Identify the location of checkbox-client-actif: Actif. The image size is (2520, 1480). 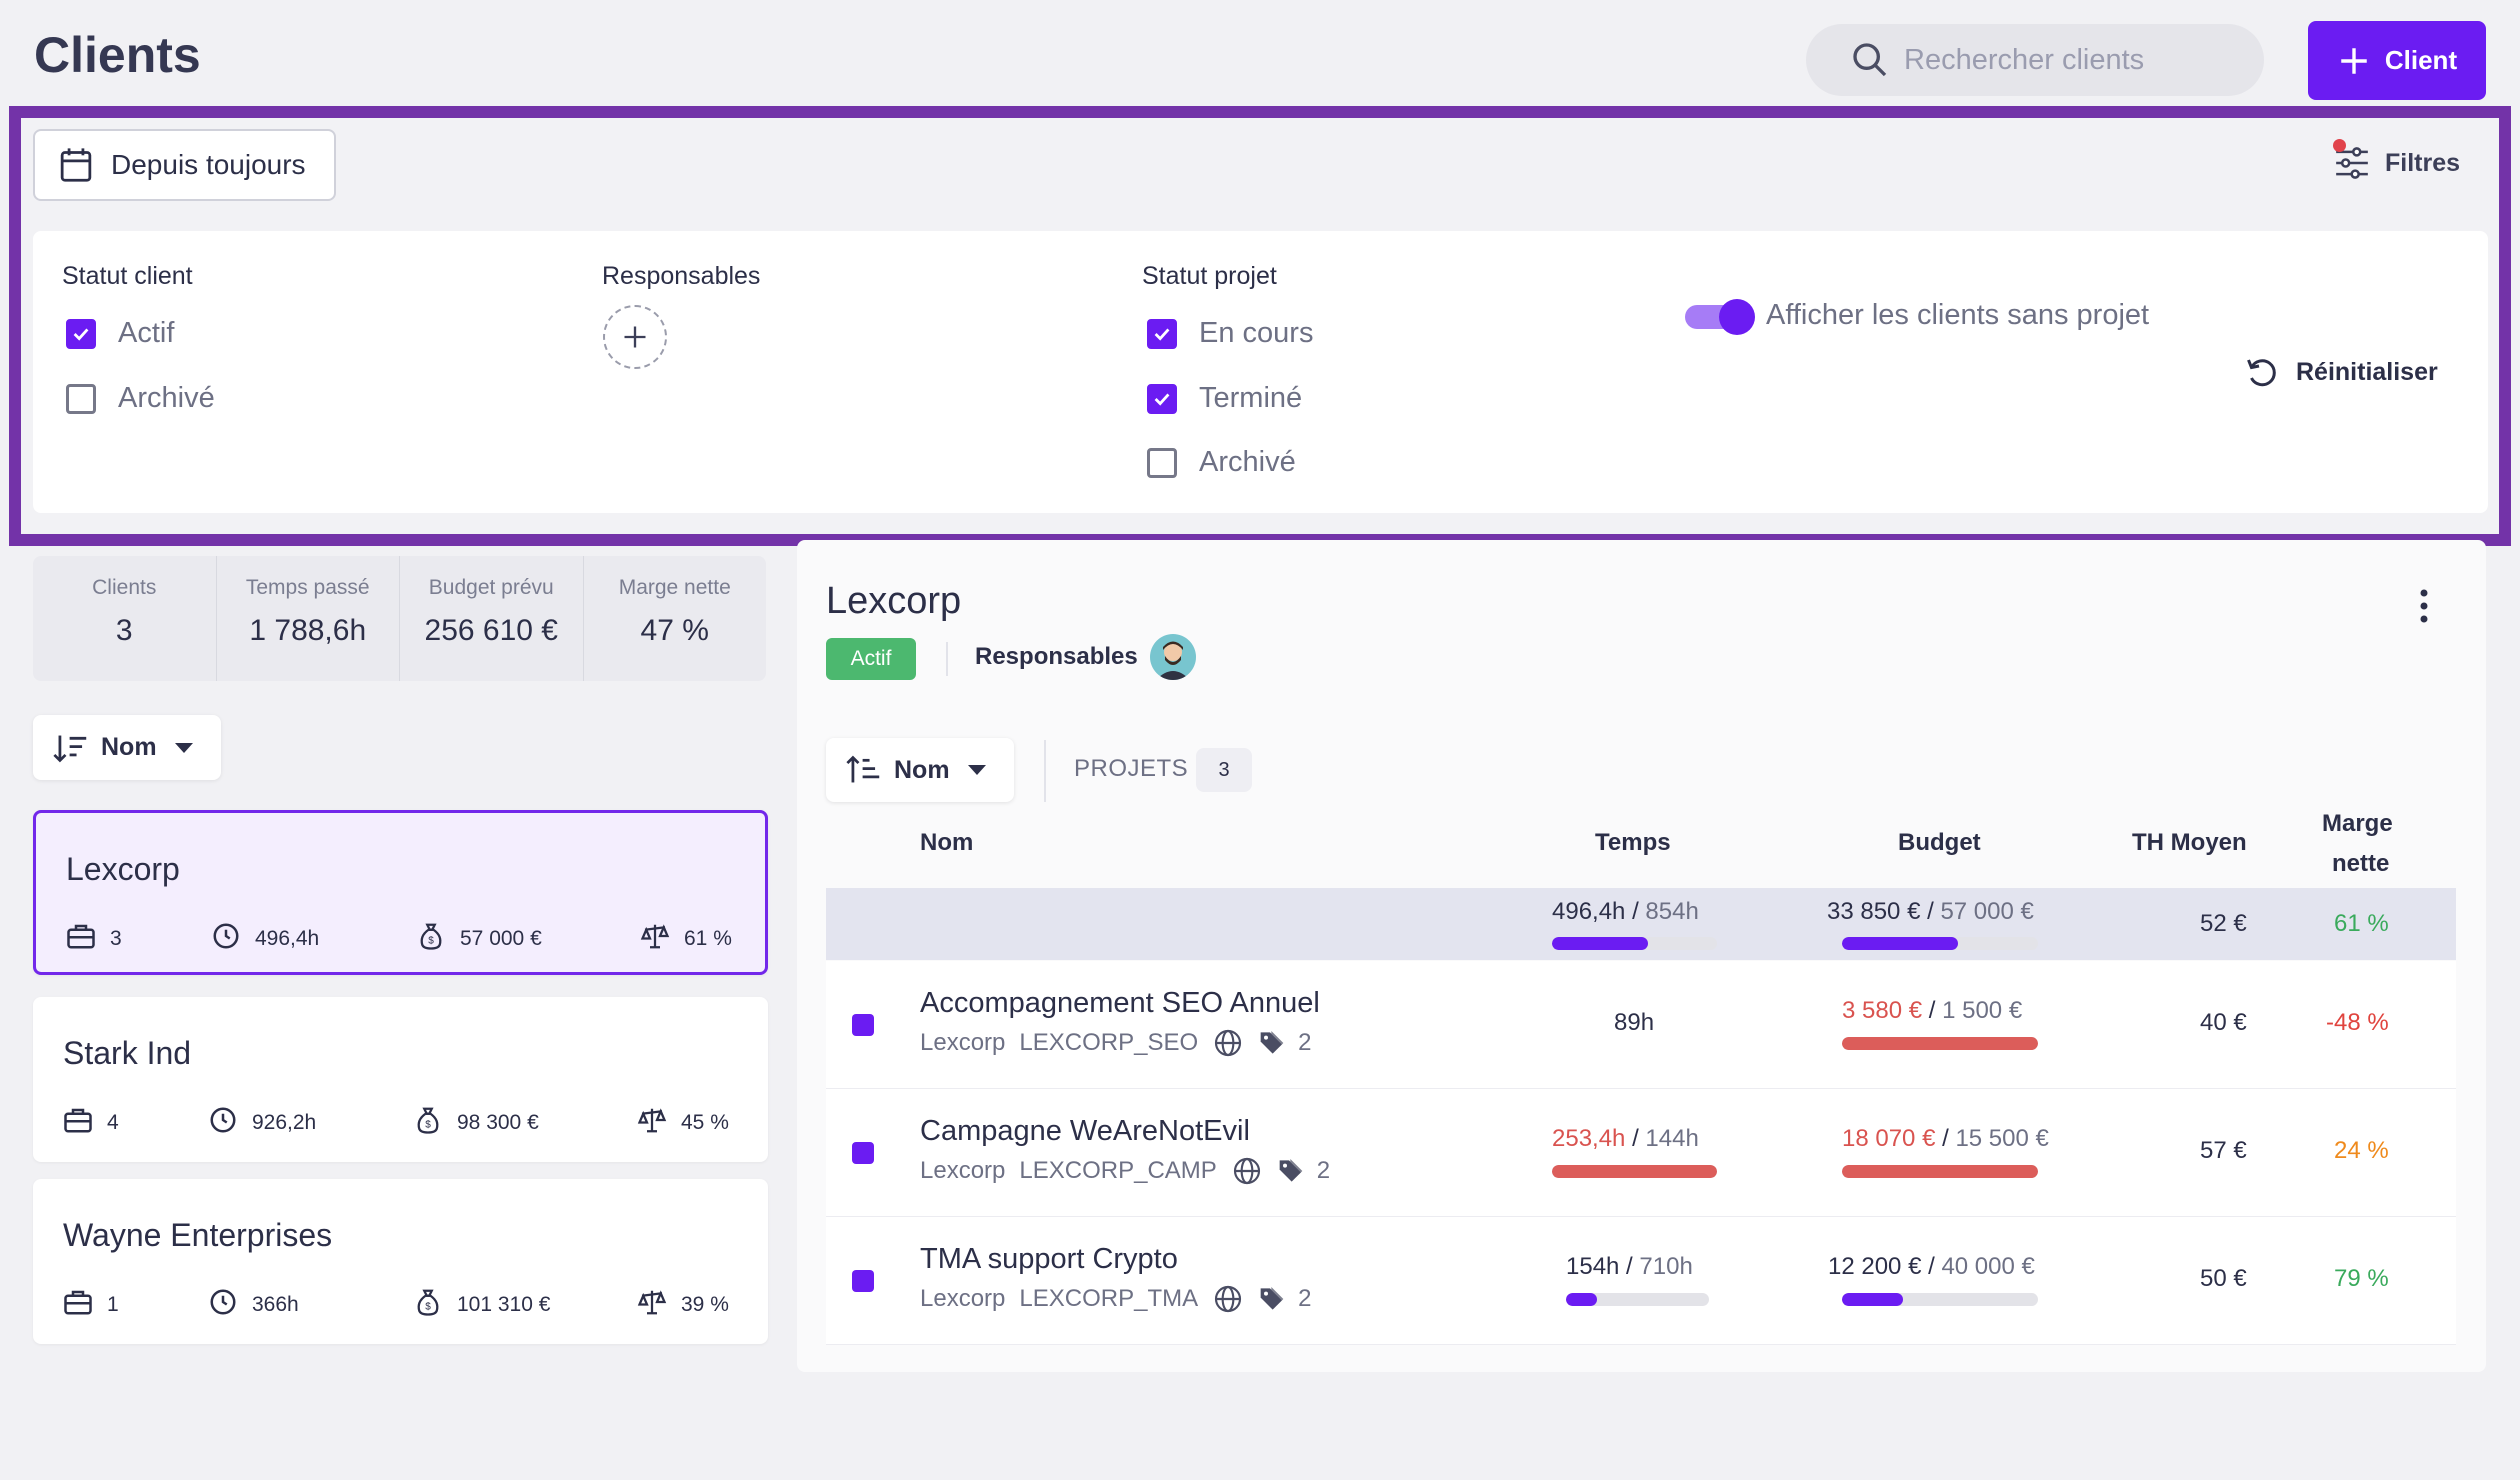
(120, 333).